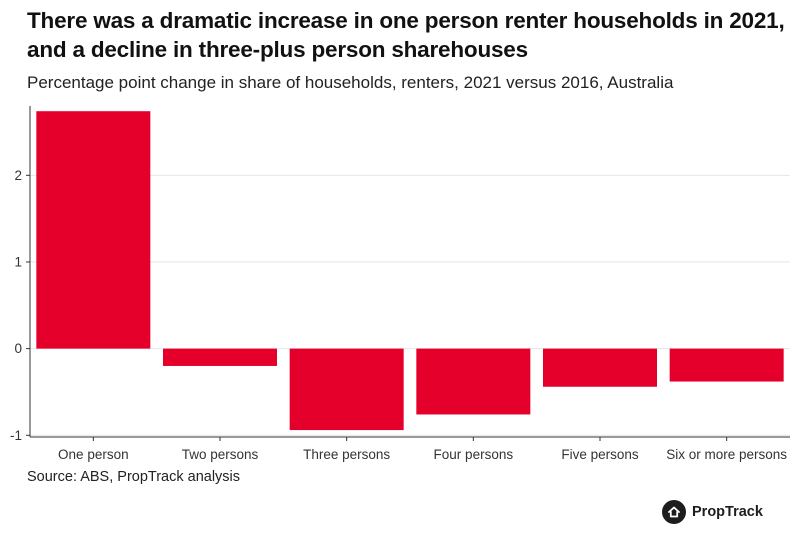 This screenshot has height=533, width=800. I want to click on y-axis-ticks: -1 0 1 2, so click(20, 305).